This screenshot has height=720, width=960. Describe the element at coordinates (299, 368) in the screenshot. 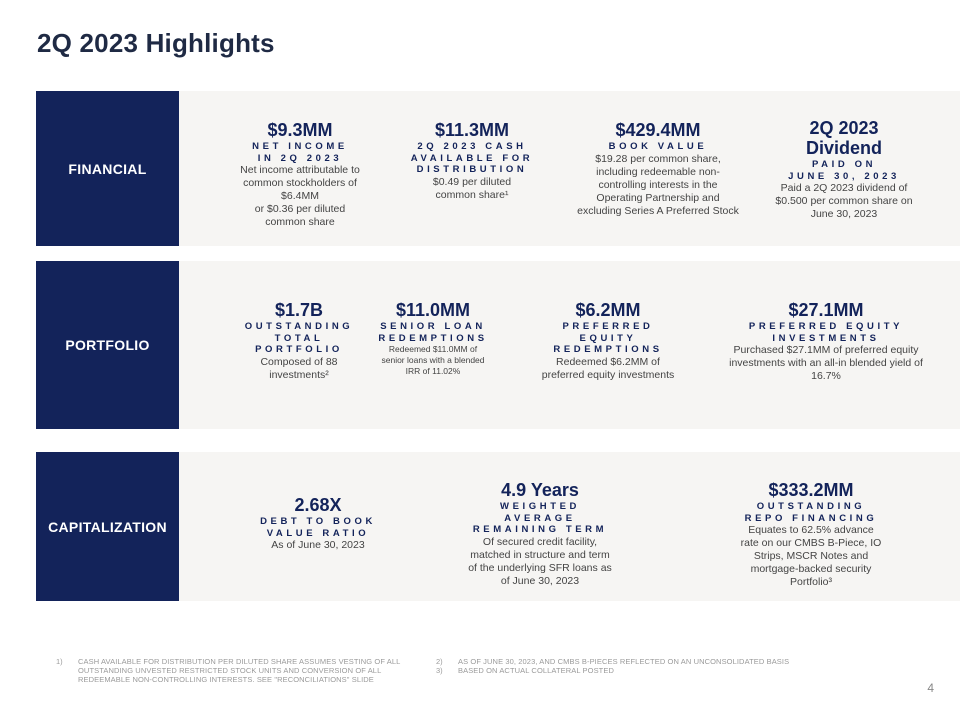

I see `outstanding-portfolio-desc: Composed of 88 investments²` at that location.